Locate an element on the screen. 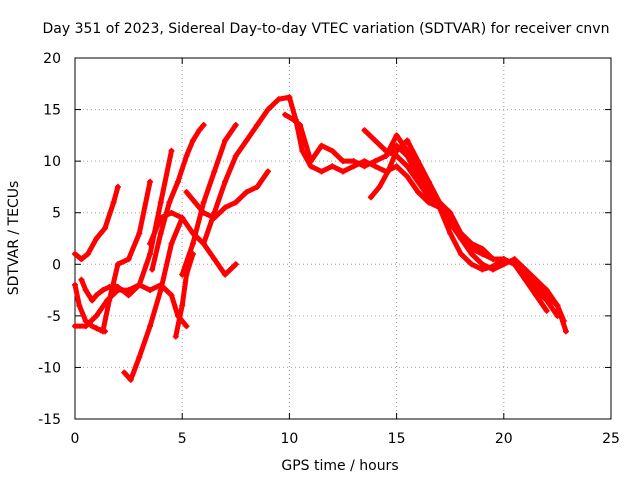  y-axis-label: SDTVAR / TECUs is located at coordinates (14, 238).